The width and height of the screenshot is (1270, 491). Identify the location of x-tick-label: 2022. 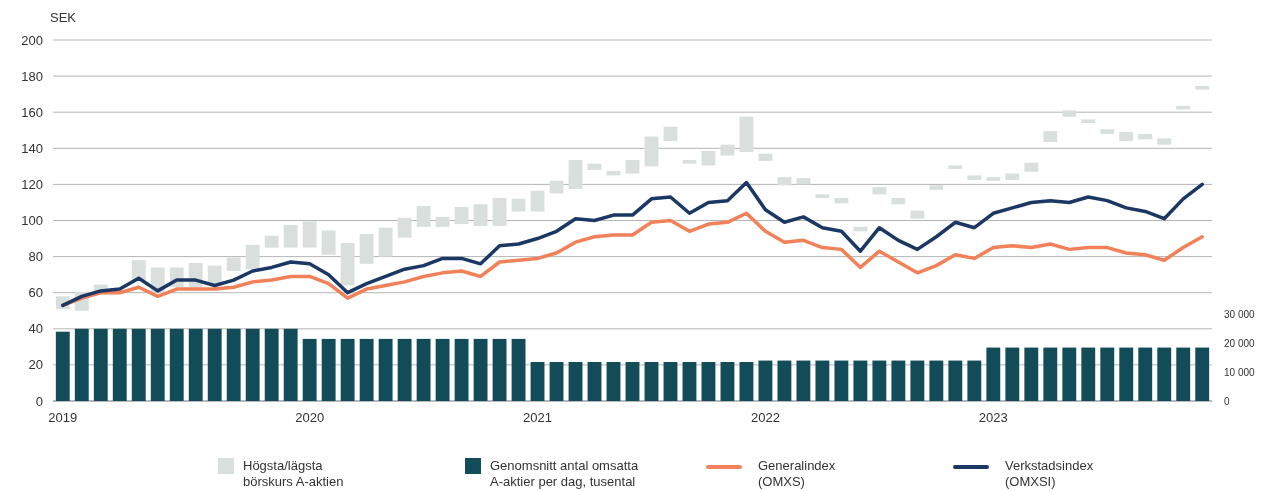
(765, 417).